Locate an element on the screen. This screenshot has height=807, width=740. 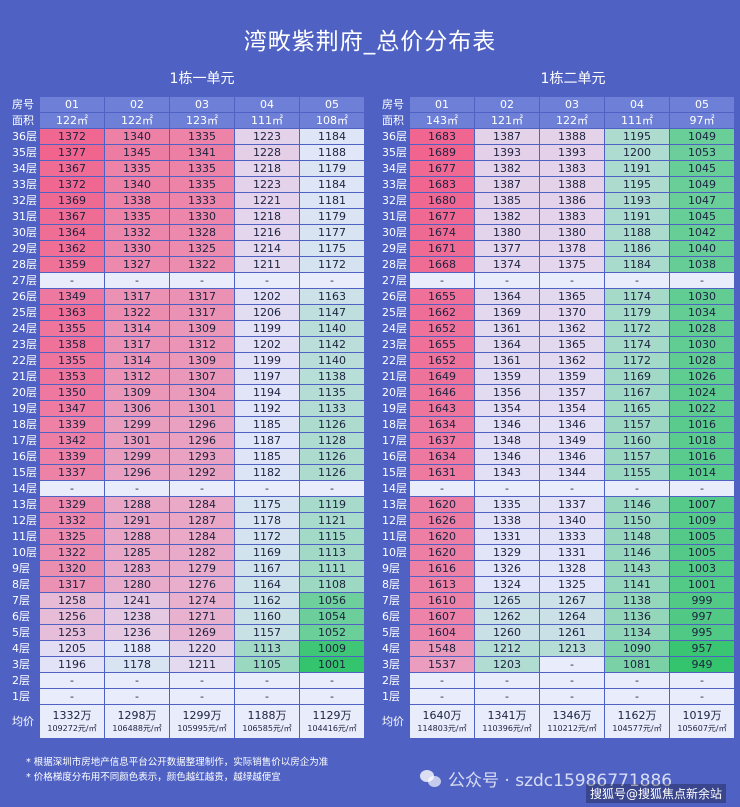
price-cell: 1285 is located at coordinates (137, 552).